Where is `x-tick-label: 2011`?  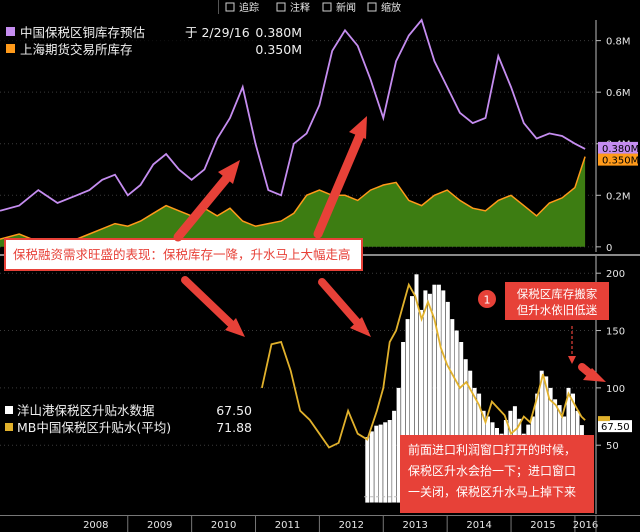
x-tick-label: 2011 is located at coordinates (287, 525).